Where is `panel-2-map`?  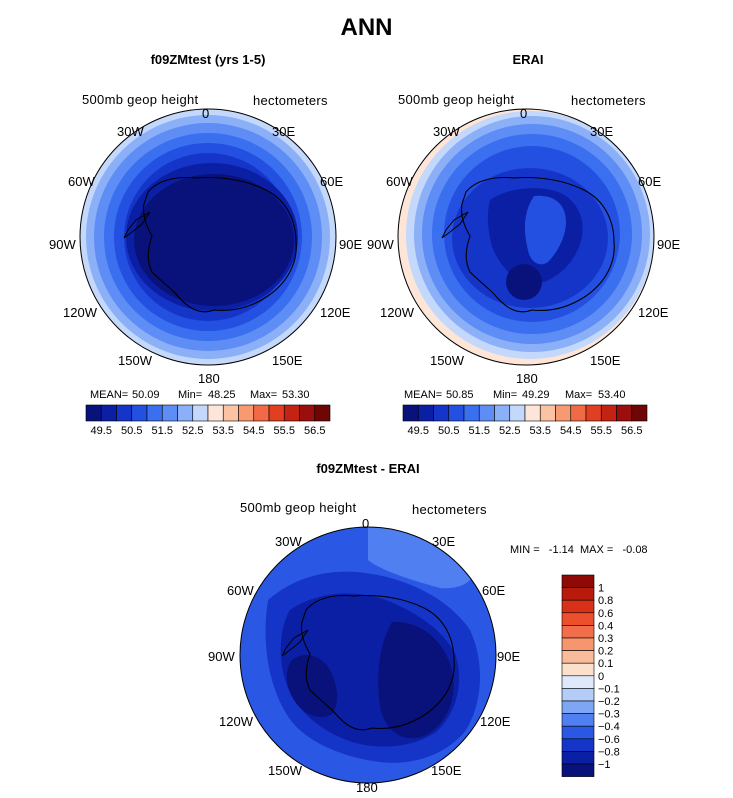 panel-2-map is located at coordinates (526, 237).